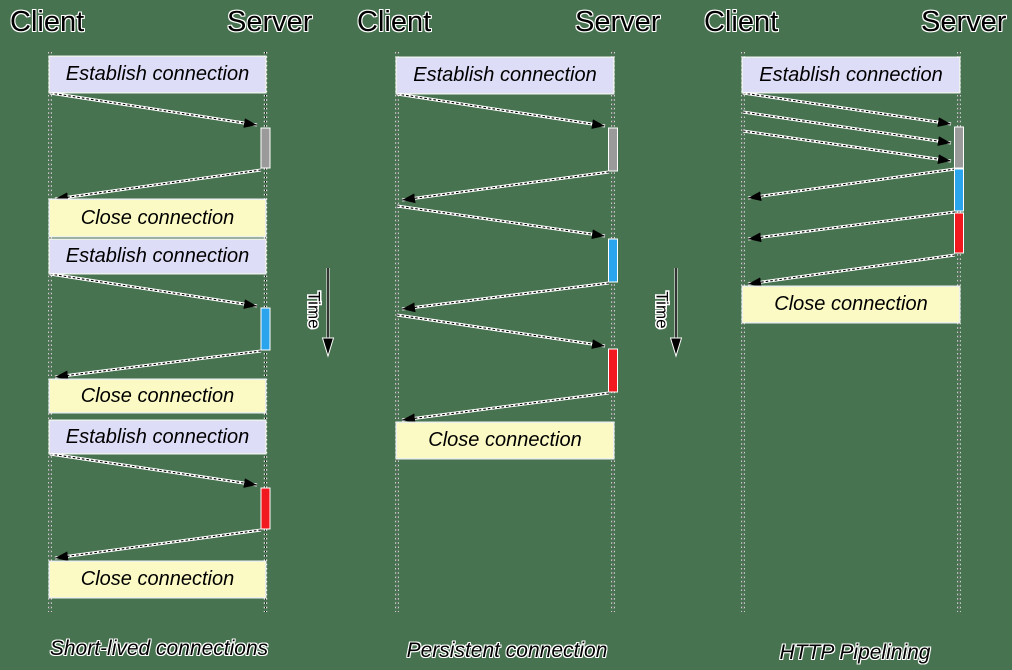 This screenshot has height=670, width=1012. I want to click on time-arrow-1: Time, so click(319, 313).